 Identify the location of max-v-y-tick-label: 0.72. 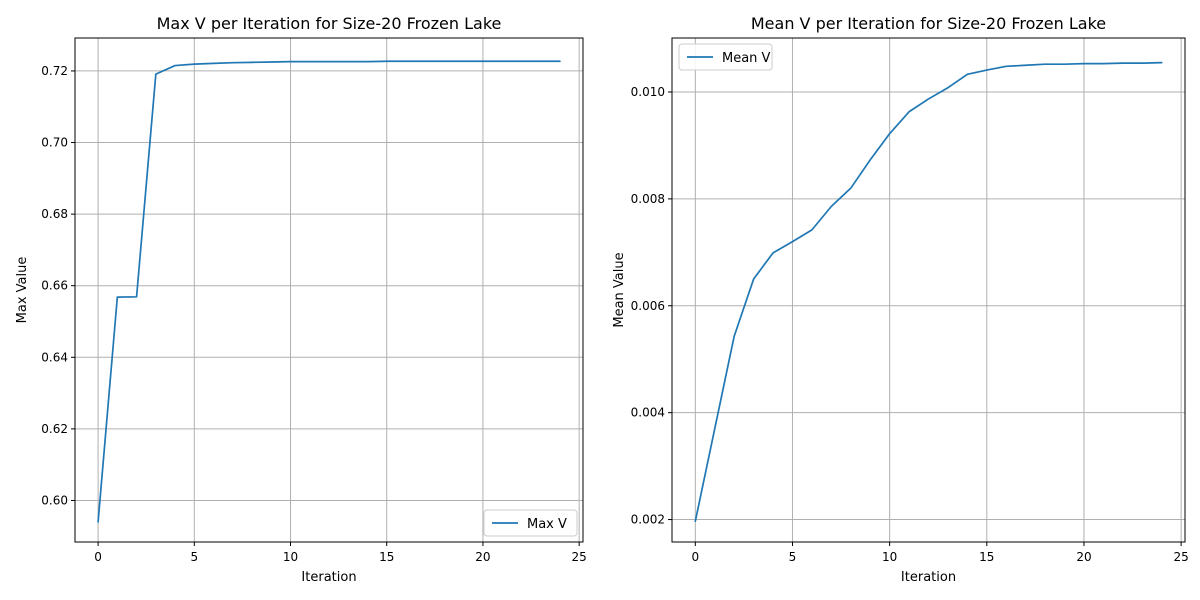
(54, 71).